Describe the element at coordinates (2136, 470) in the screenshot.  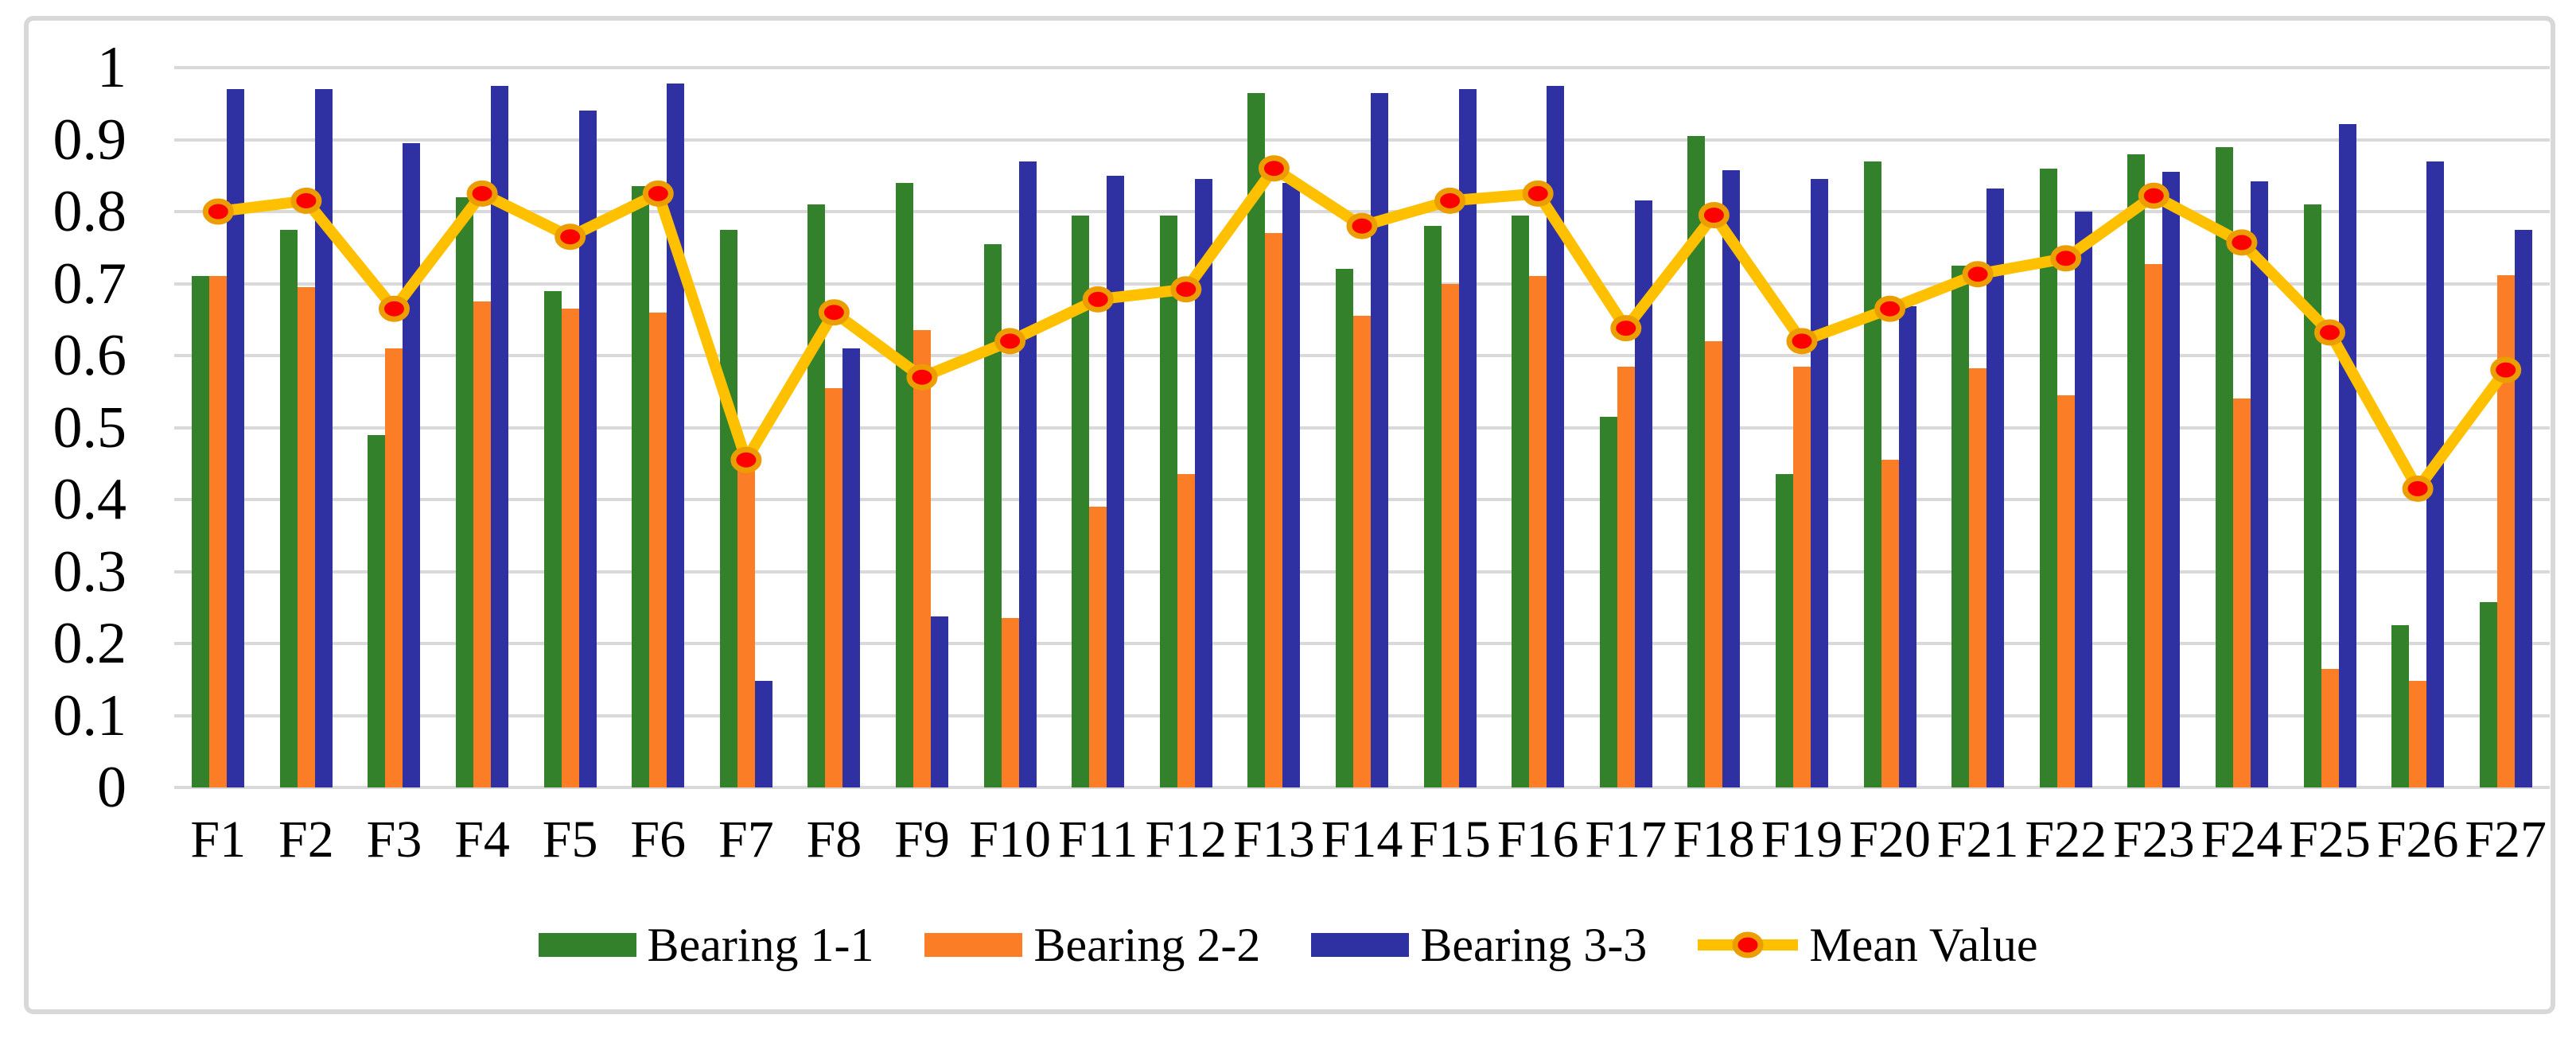
I see `bar-bearing-1-1-f23` at that location.